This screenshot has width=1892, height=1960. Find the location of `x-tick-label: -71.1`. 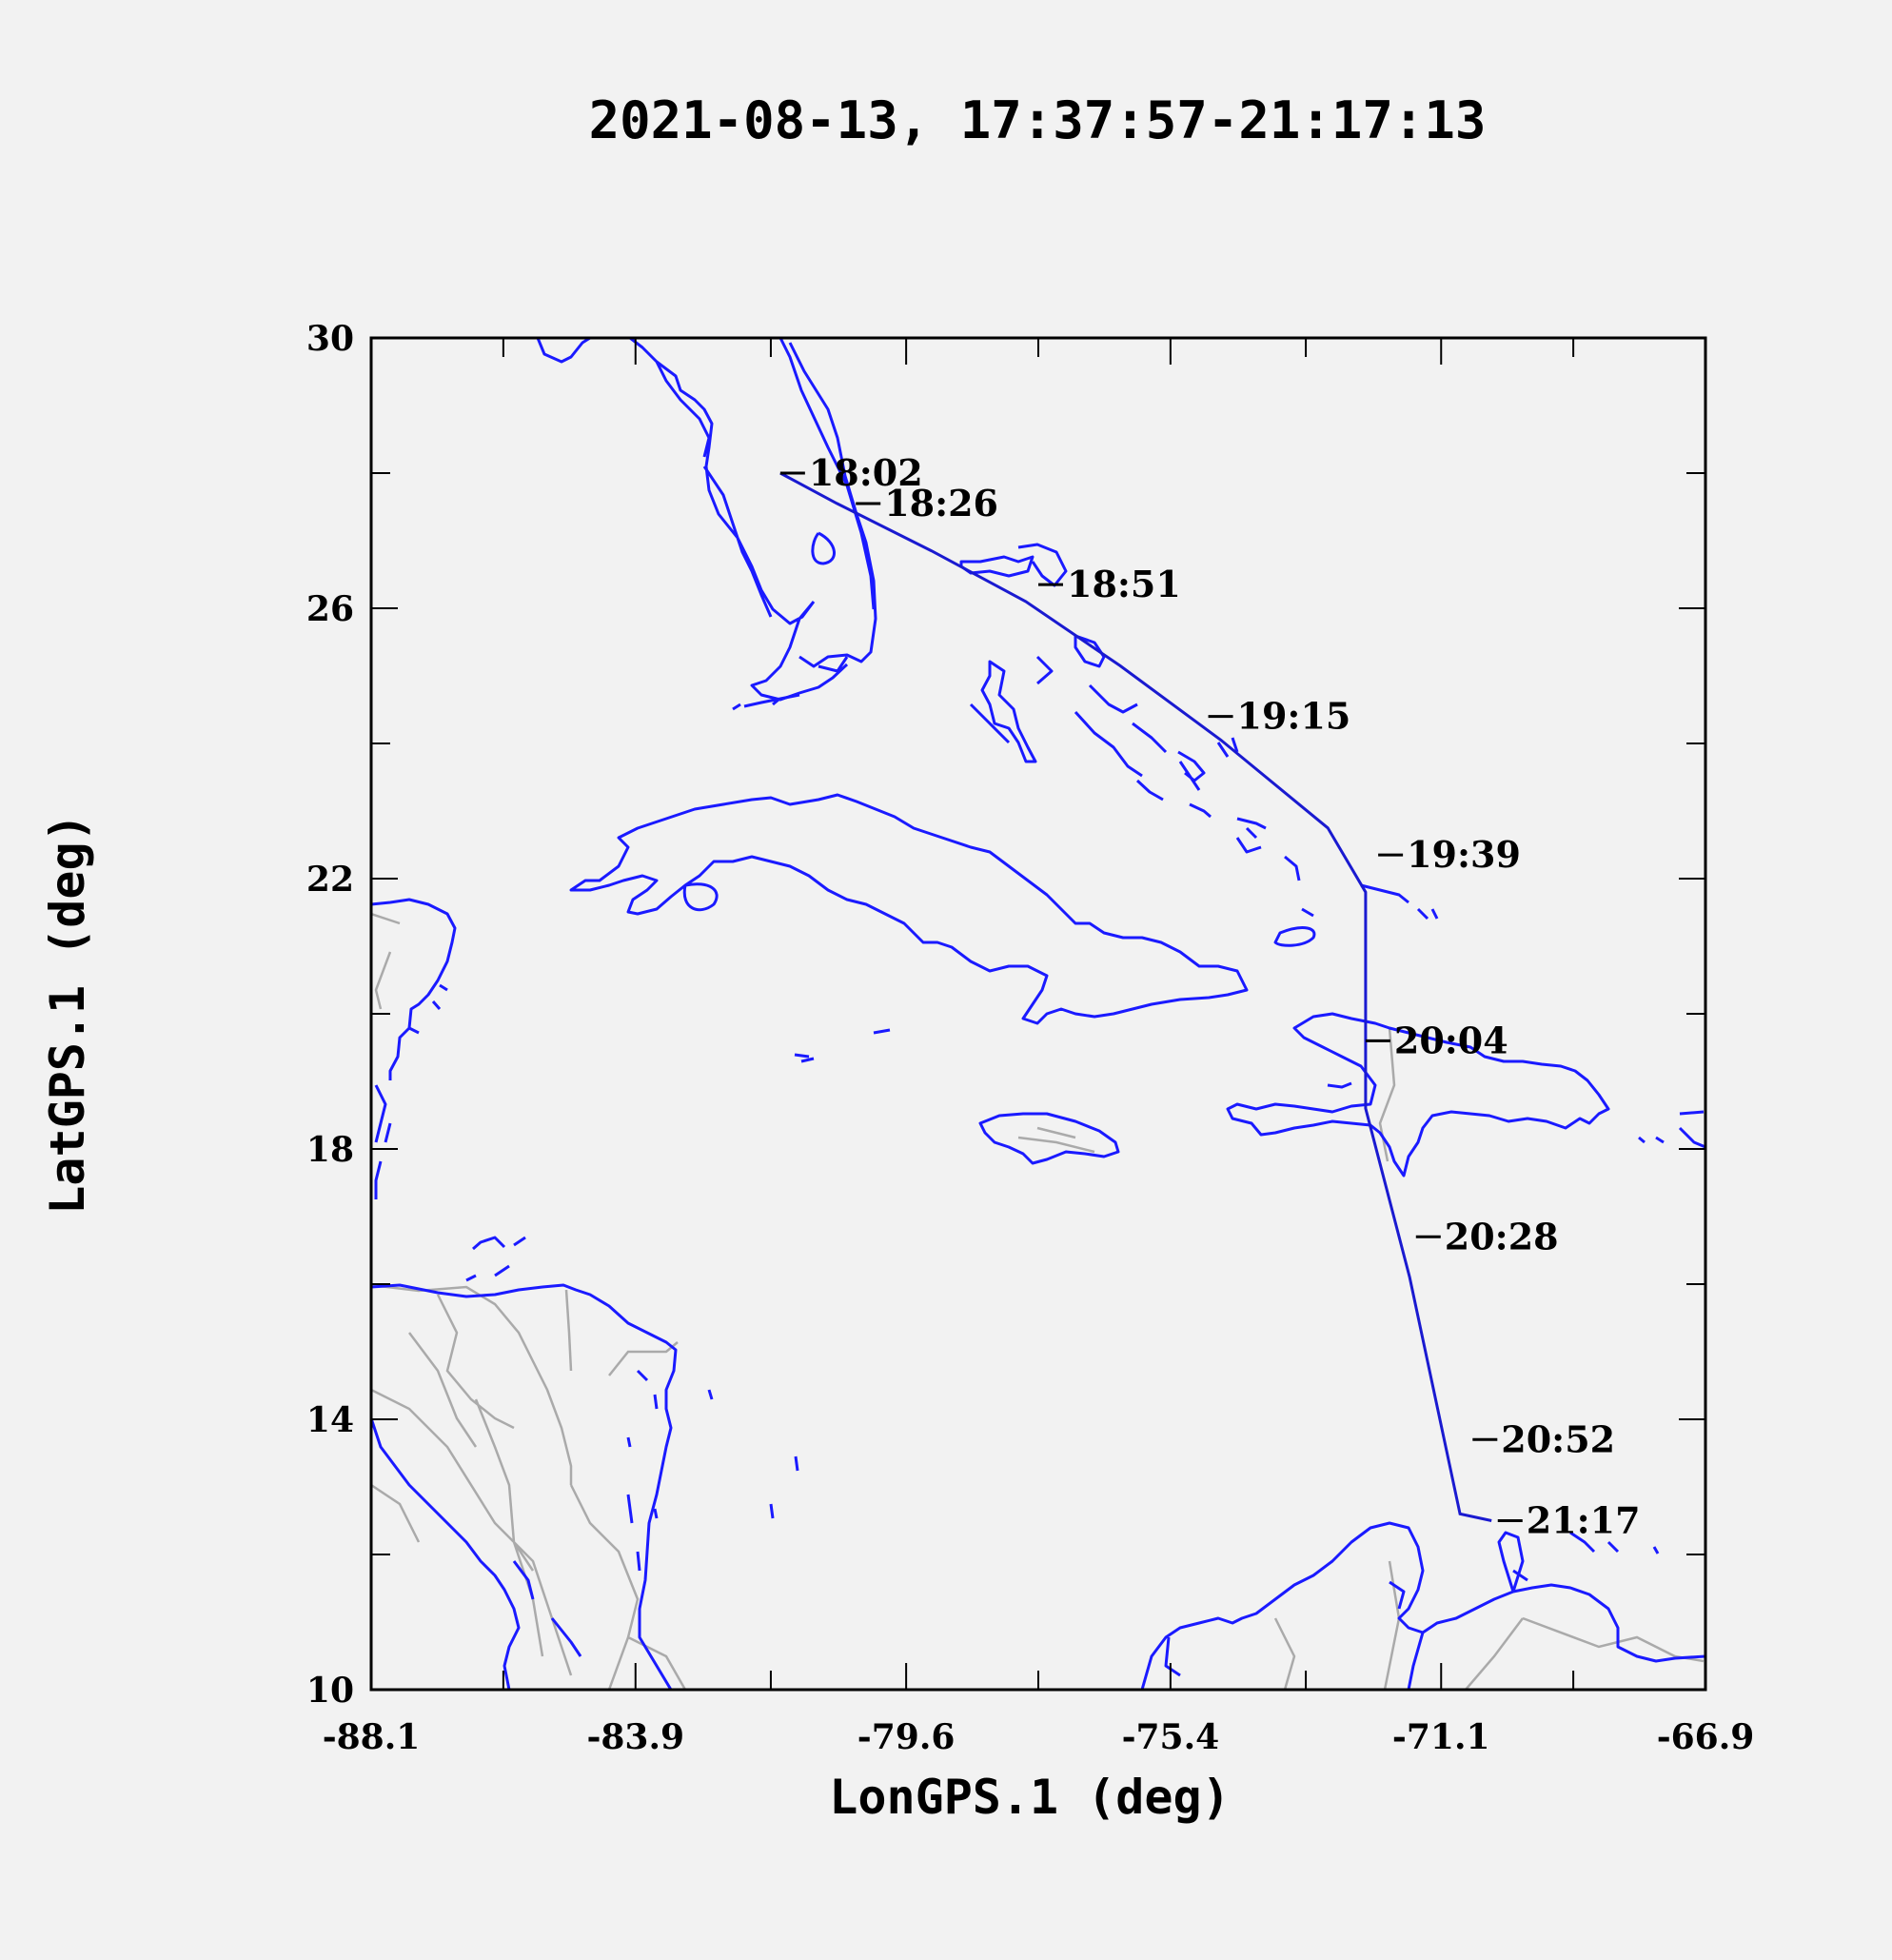

x-tick-label: -71.1 is located at coordinates (1441, 1737).